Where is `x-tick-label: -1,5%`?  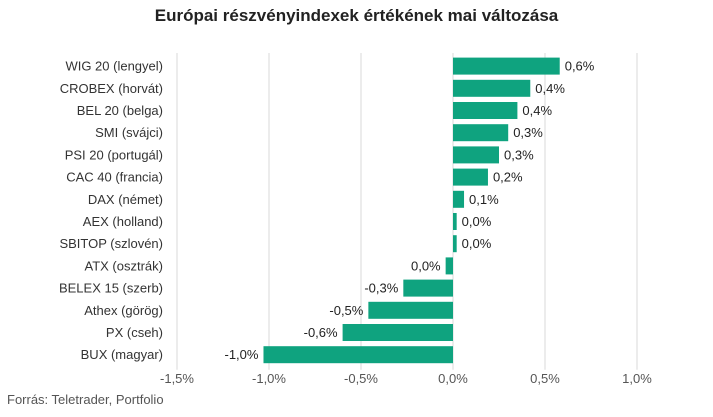 x-tick-label: -1,5% is located at coordinates (177, 378).